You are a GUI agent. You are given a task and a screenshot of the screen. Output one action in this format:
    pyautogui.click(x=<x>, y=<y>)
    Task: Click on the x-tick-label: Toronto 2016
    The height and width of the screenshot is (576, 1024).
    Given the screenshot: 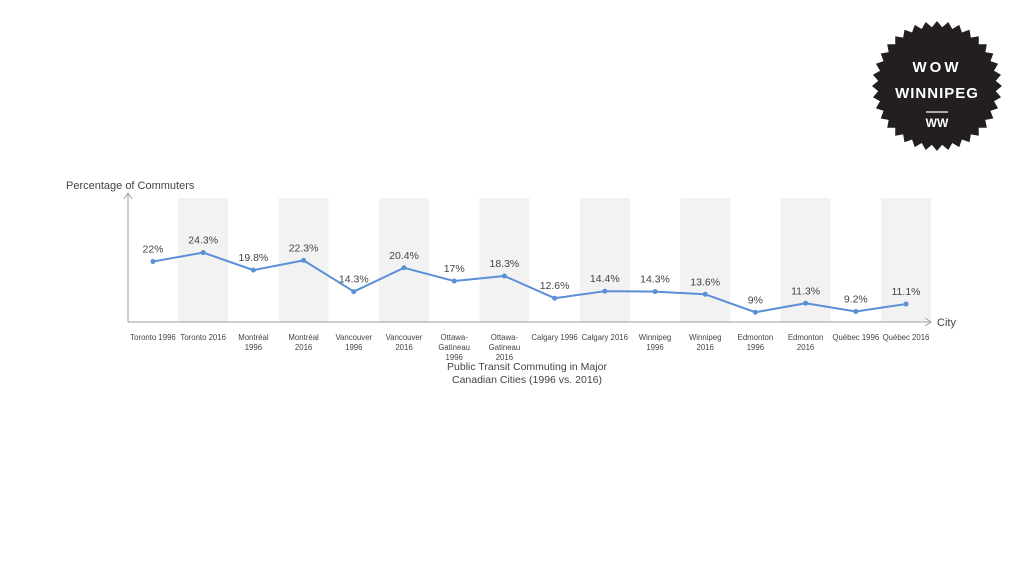 What is the action you would take?
    pyautogui.click(x=203, y=337)
    